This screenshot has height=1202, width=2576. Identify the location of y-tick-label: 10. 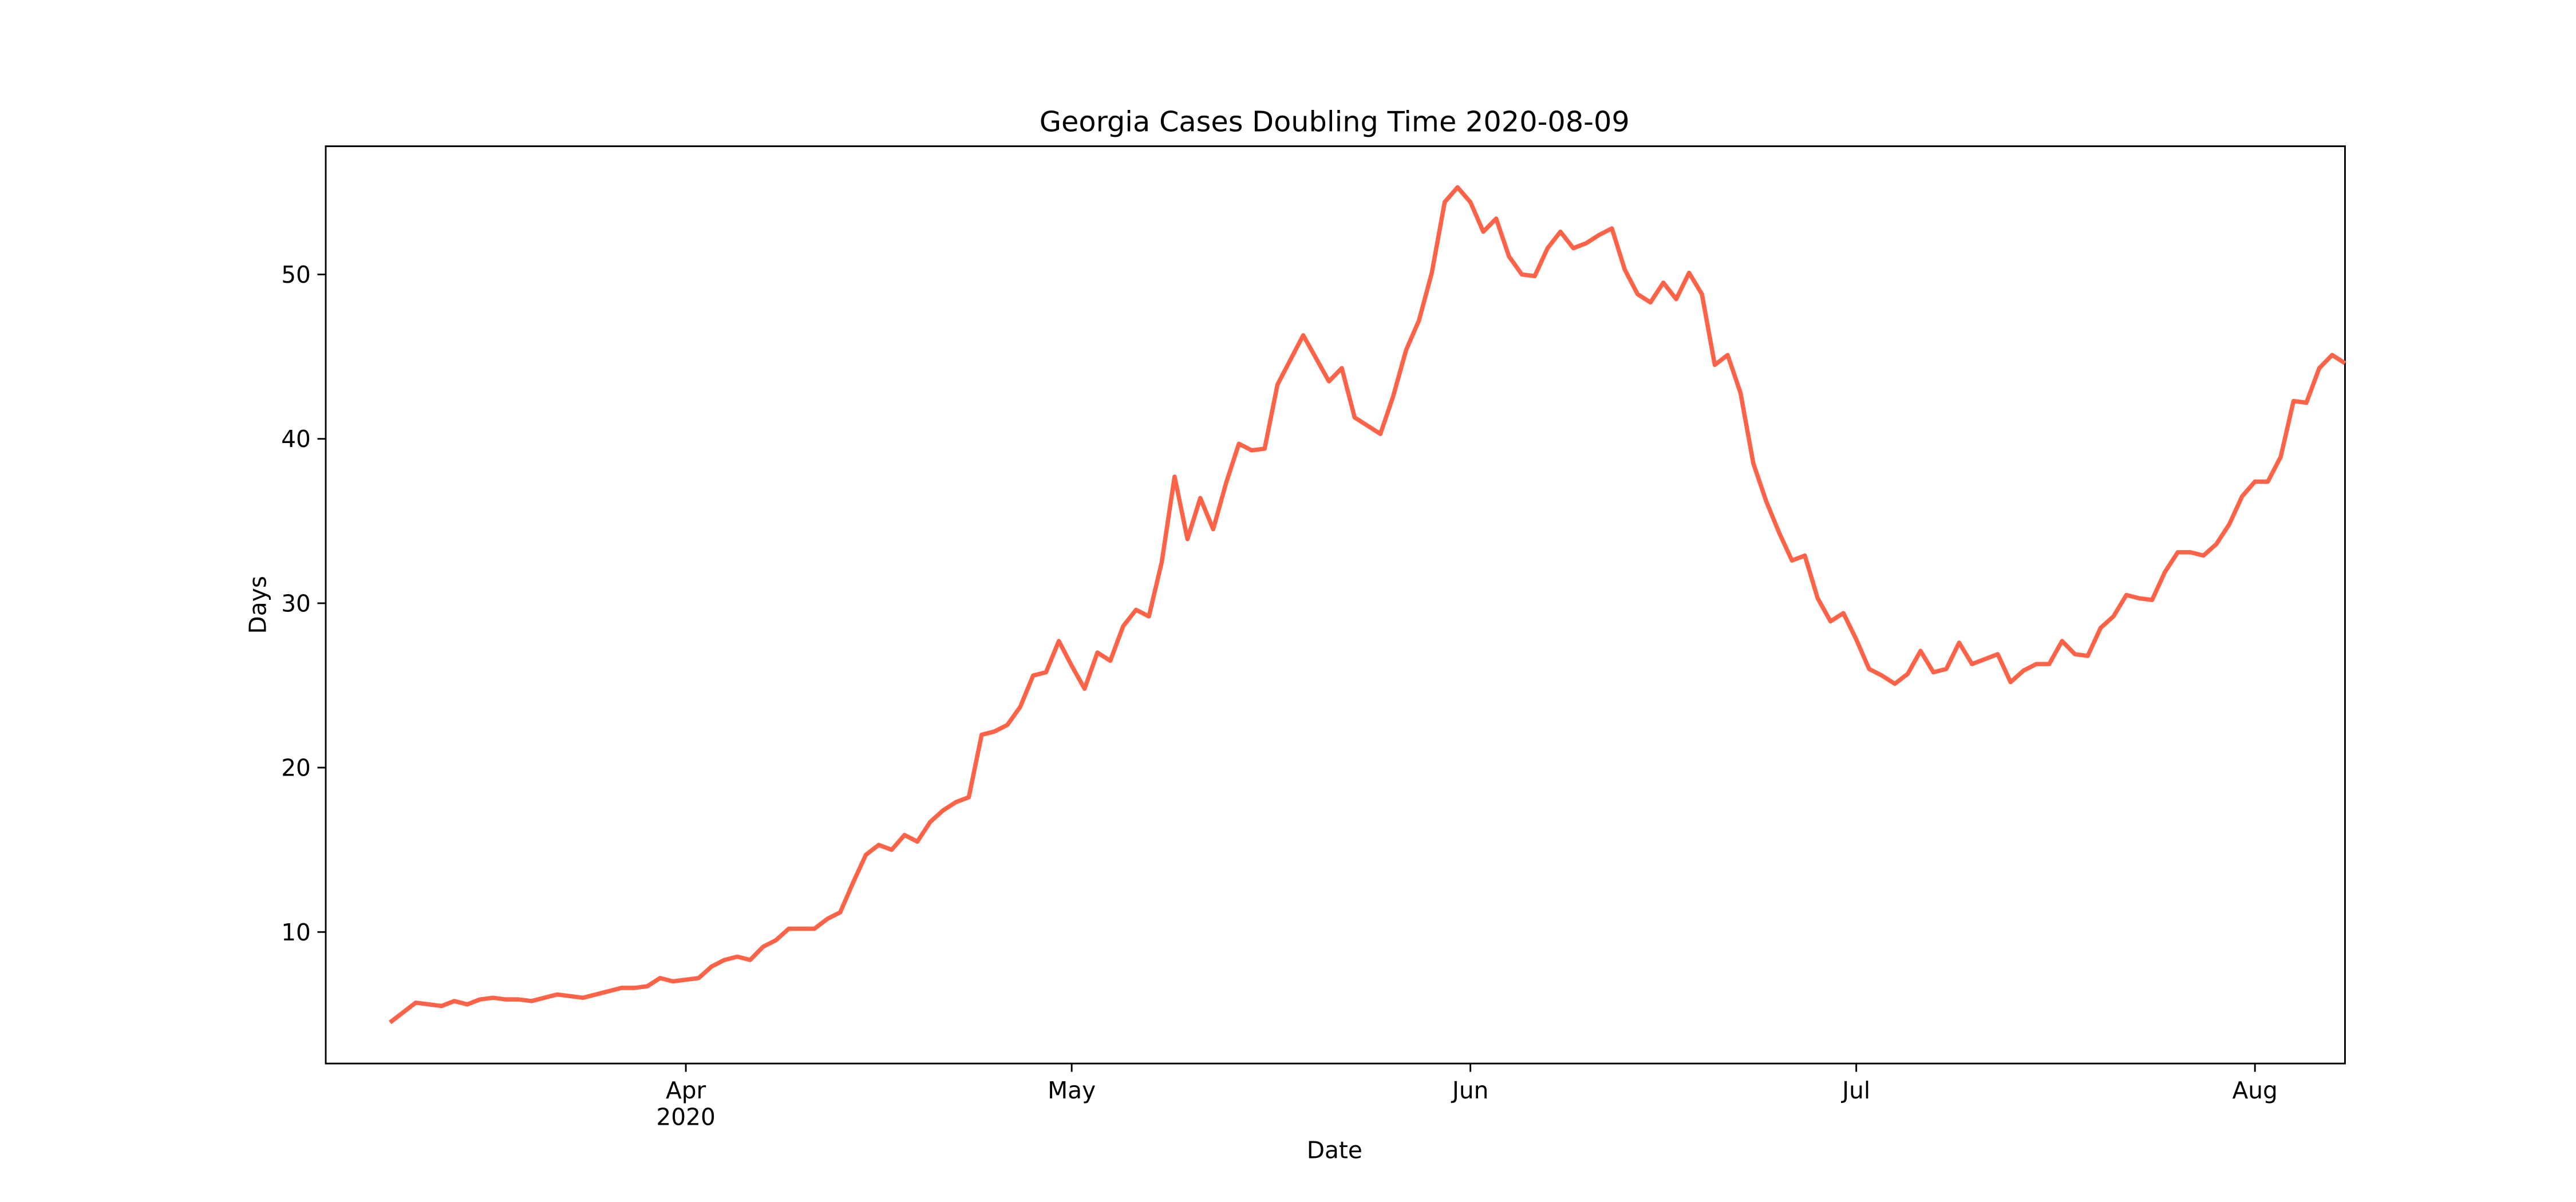
(296, 933).